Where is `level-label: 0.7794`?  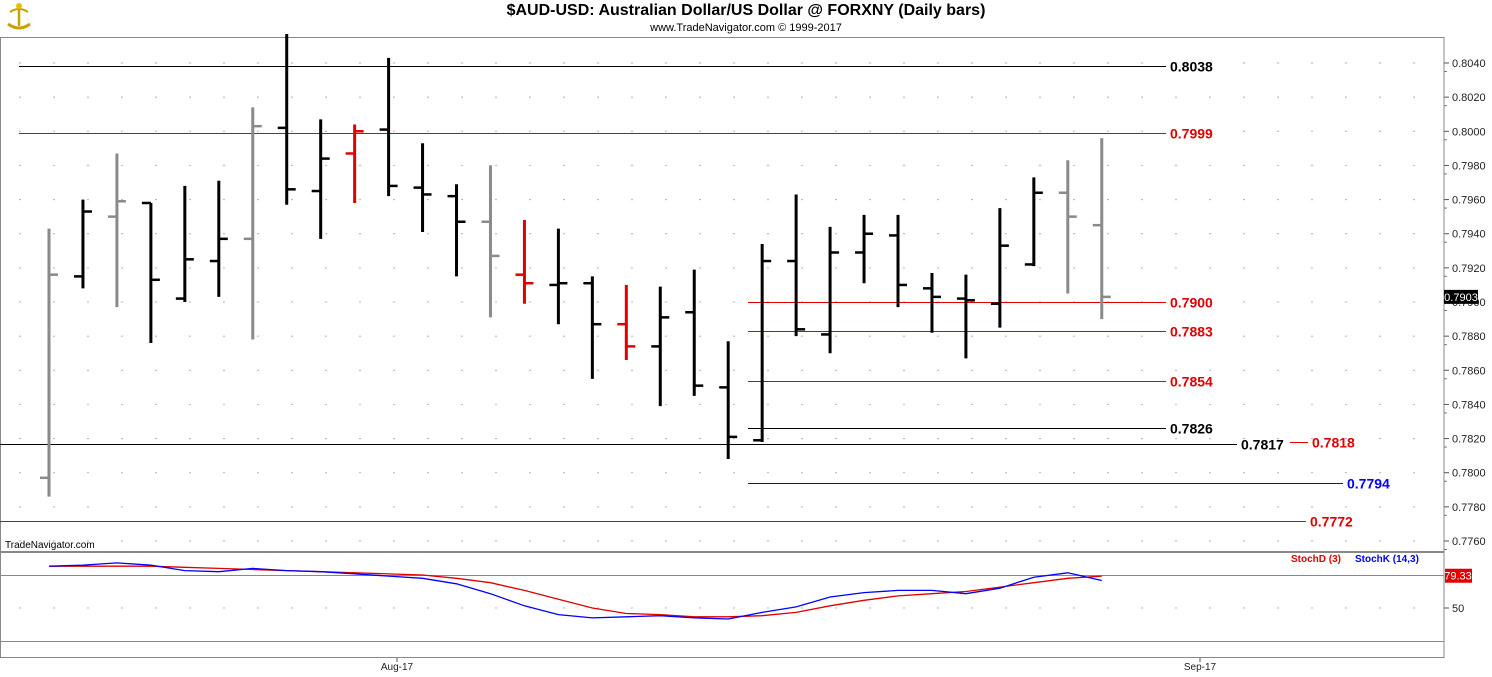
level-label: 0.7794 is located at coordinates (1368, 484).